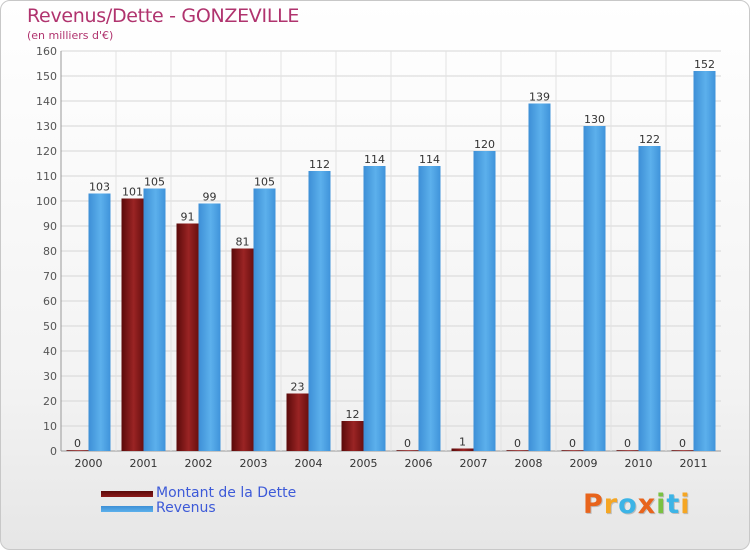  Describe the element at coordinates (127, 494) in the screenshot. I see `legend-swatch-debt` at that location.